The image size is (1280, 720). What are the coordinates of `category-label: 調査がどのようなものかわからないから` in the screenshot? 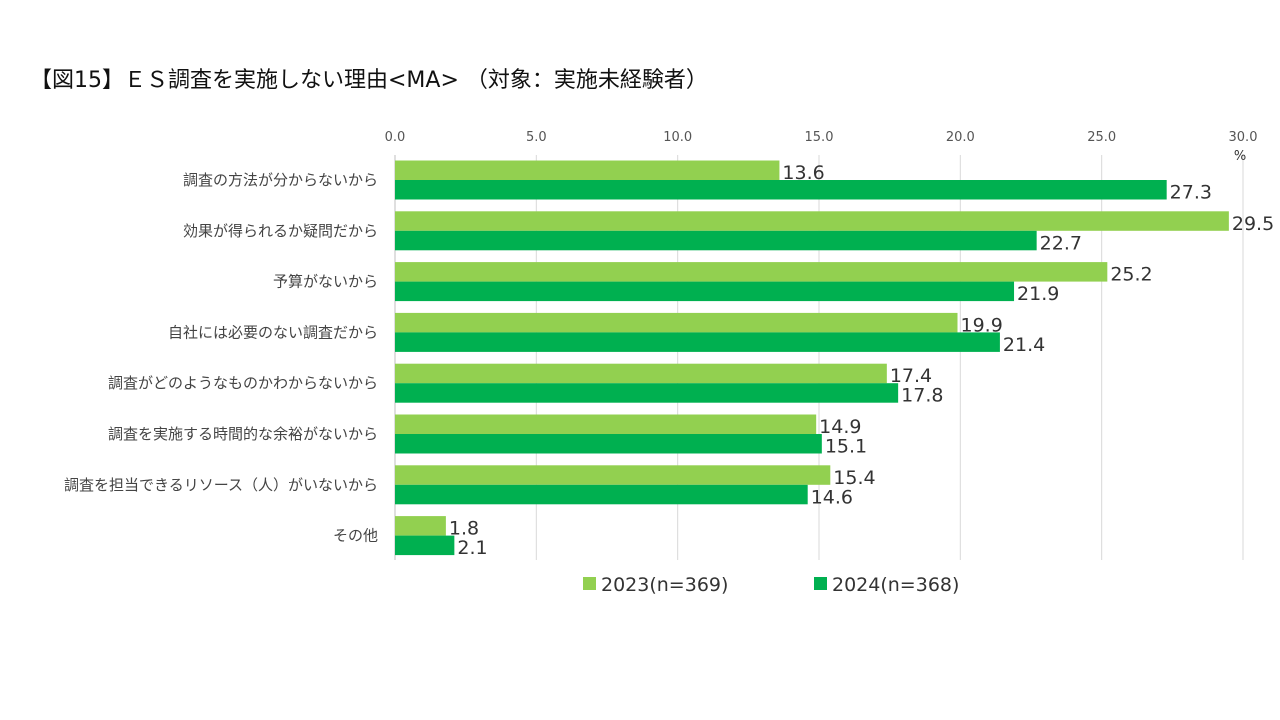 It's located at (243, 383).